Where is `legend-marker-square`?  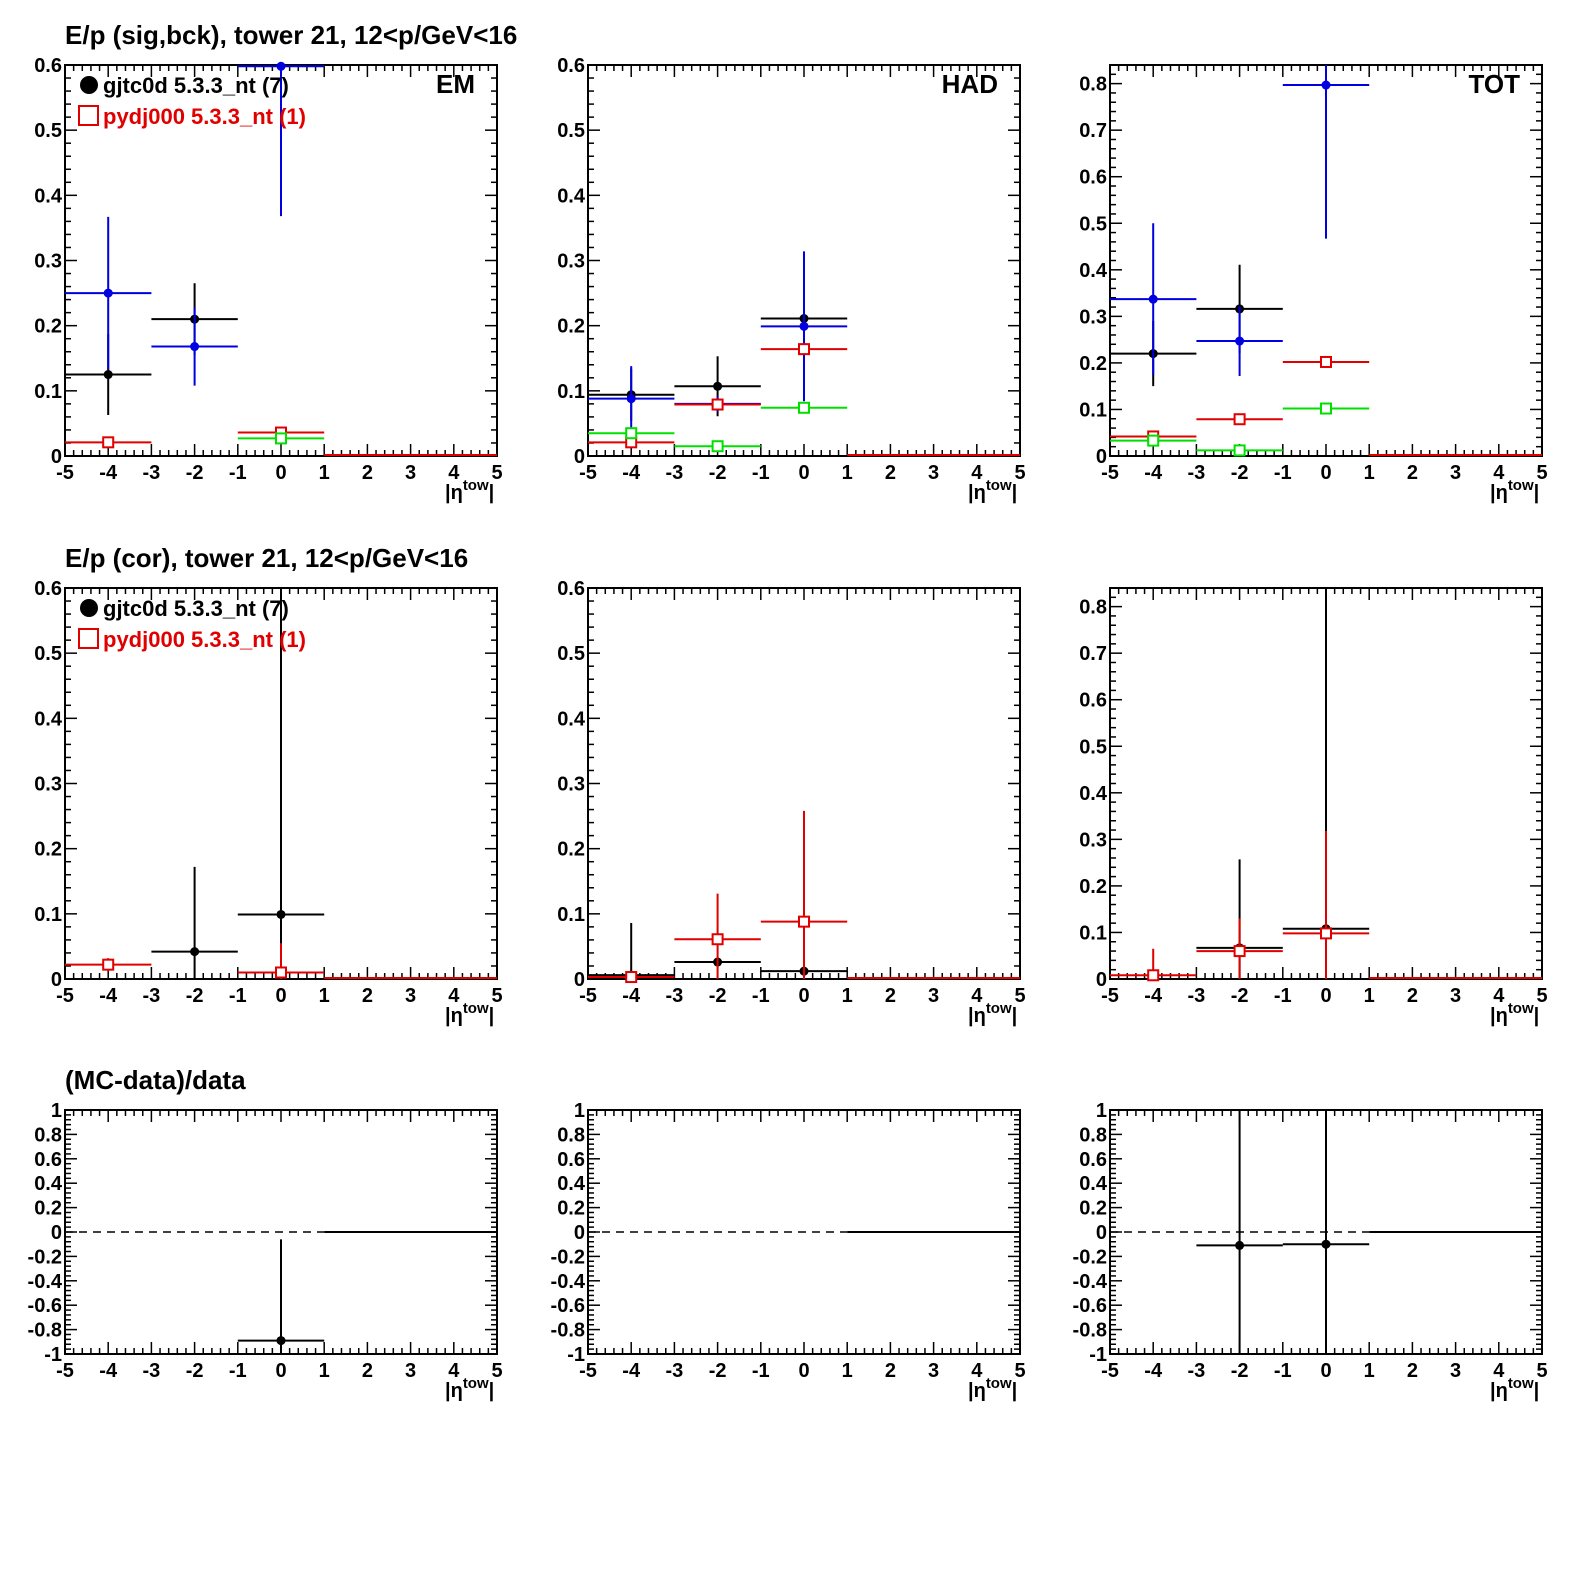
legend-marker-square is located at coordinates (88, 638).